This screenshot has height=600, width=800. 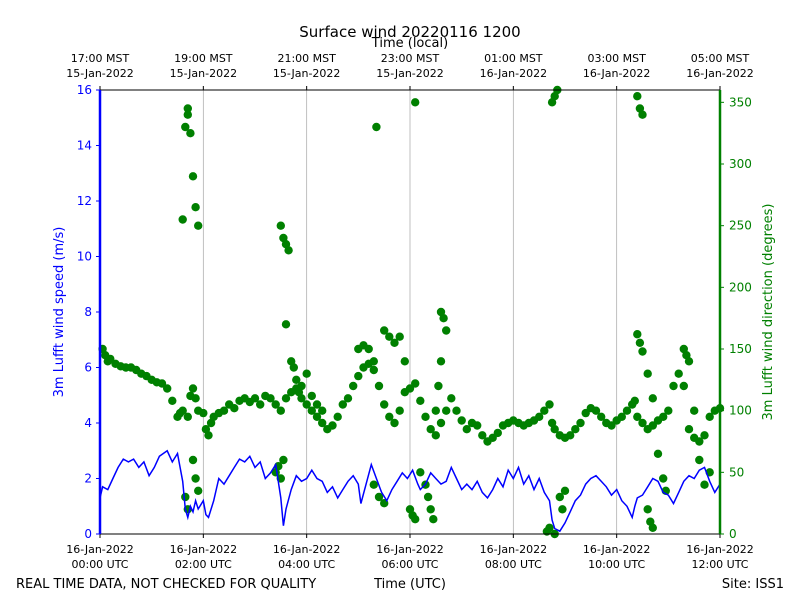 What do you see at coordinates (88, 423) in the screenshot?
I see `left-tick-label: 4` at bounding box center [88, 423].